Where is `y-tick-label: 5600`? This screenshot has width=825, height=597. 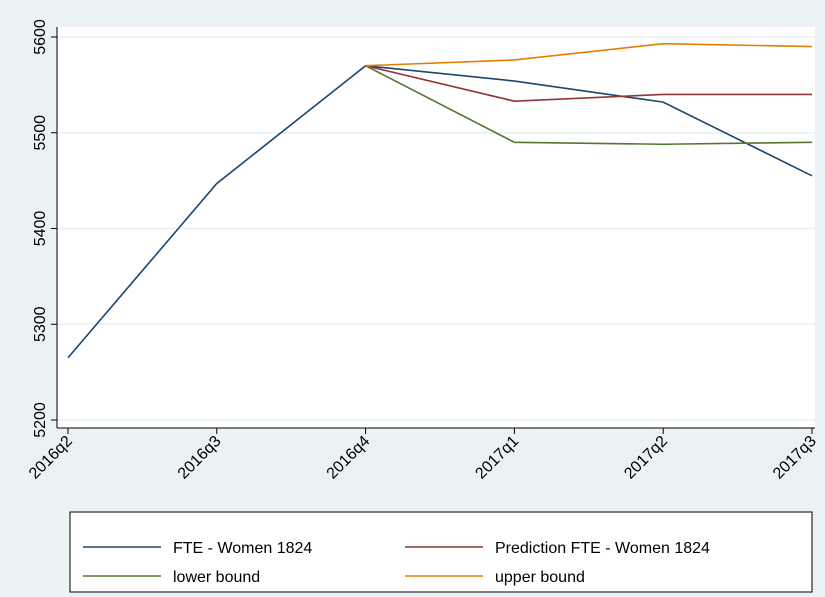
y-tick-label: 5600 is located at coordinates (40, 37).